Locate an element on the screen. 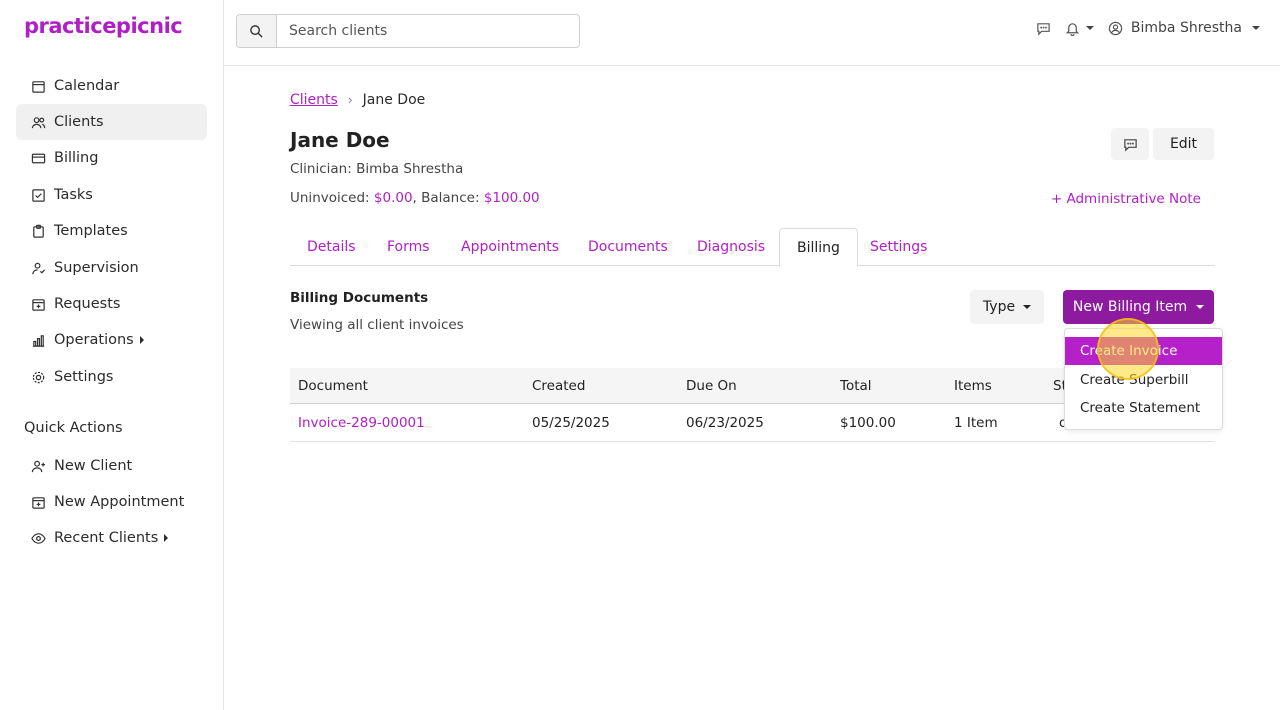  app-logo: practicepicnic is located at coordinates (103, 26).